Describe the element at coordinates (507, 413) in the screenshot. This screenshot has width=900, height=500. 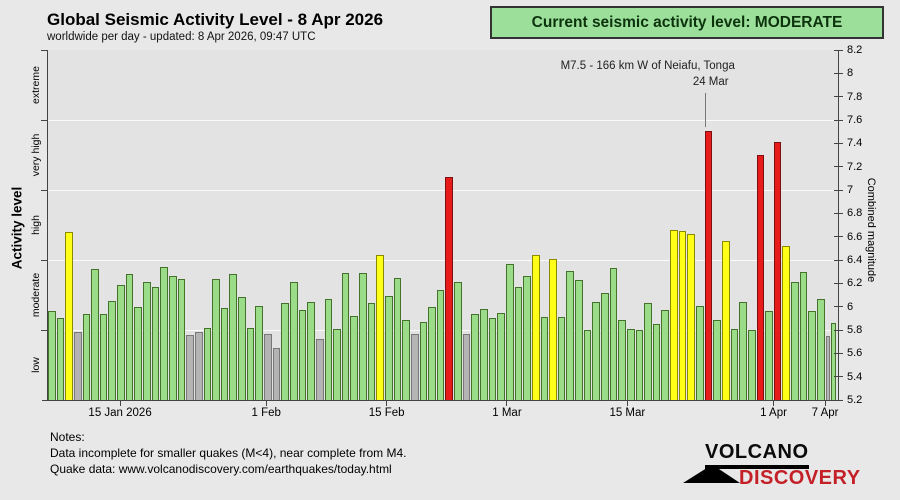
I see `x-tick-label: 1 Mar` at that location.